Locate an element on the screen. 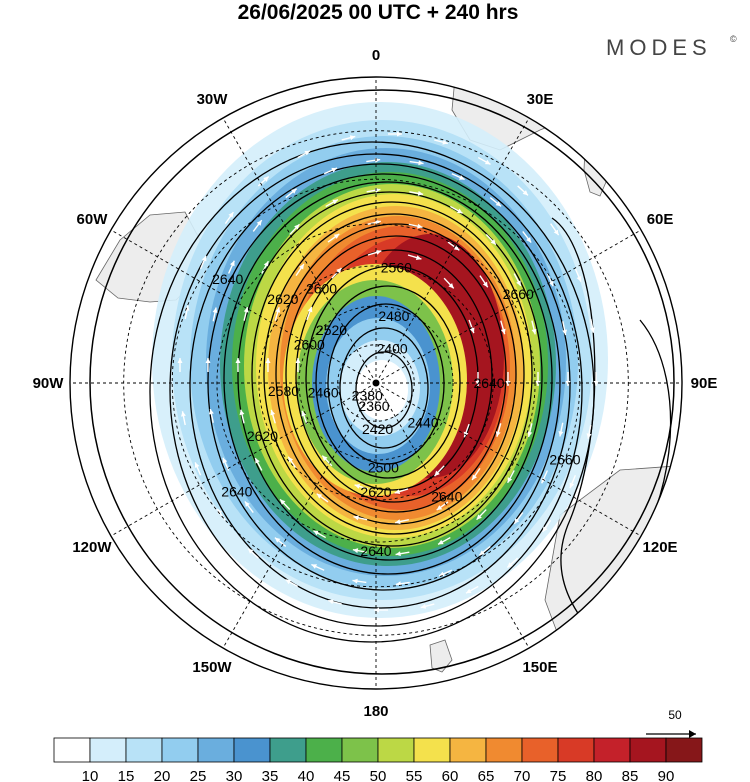 This screenshot has height=782, width=750. longitude-label: 0 is located at coordinates (376, 55).